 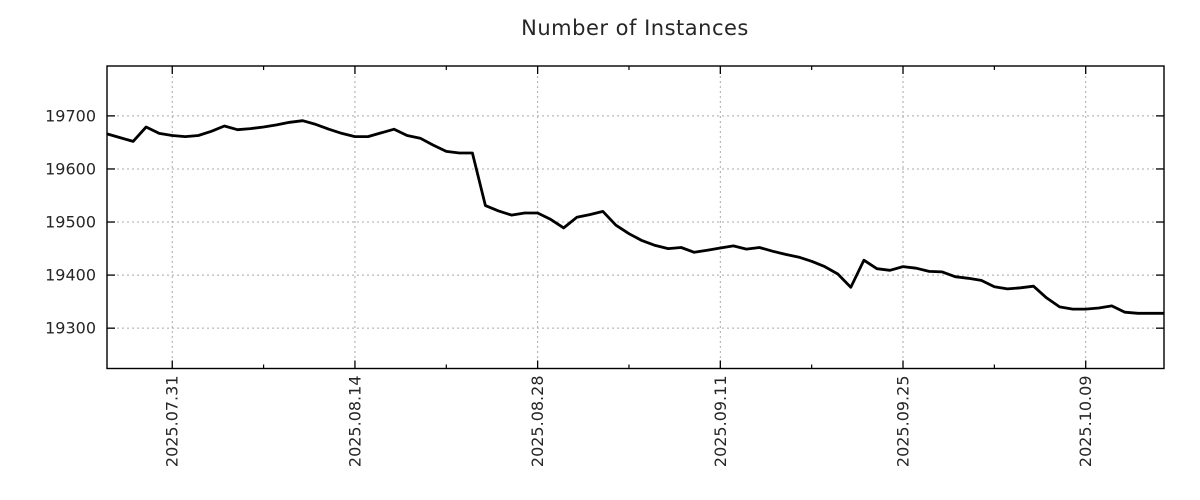 I want to click on y-tick-label: 19400, so click(x=70, y=275).